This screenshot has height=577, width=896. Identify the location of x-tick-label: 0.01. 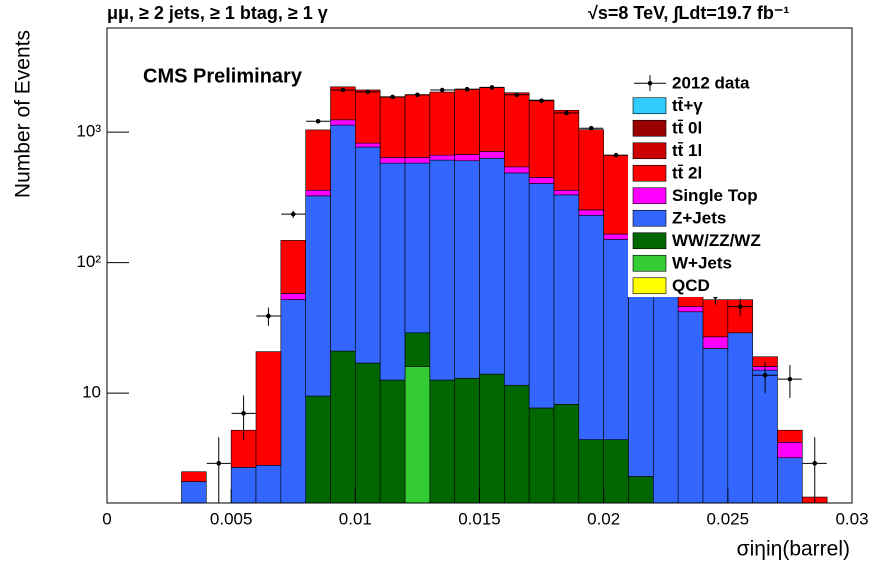
(355, 518).